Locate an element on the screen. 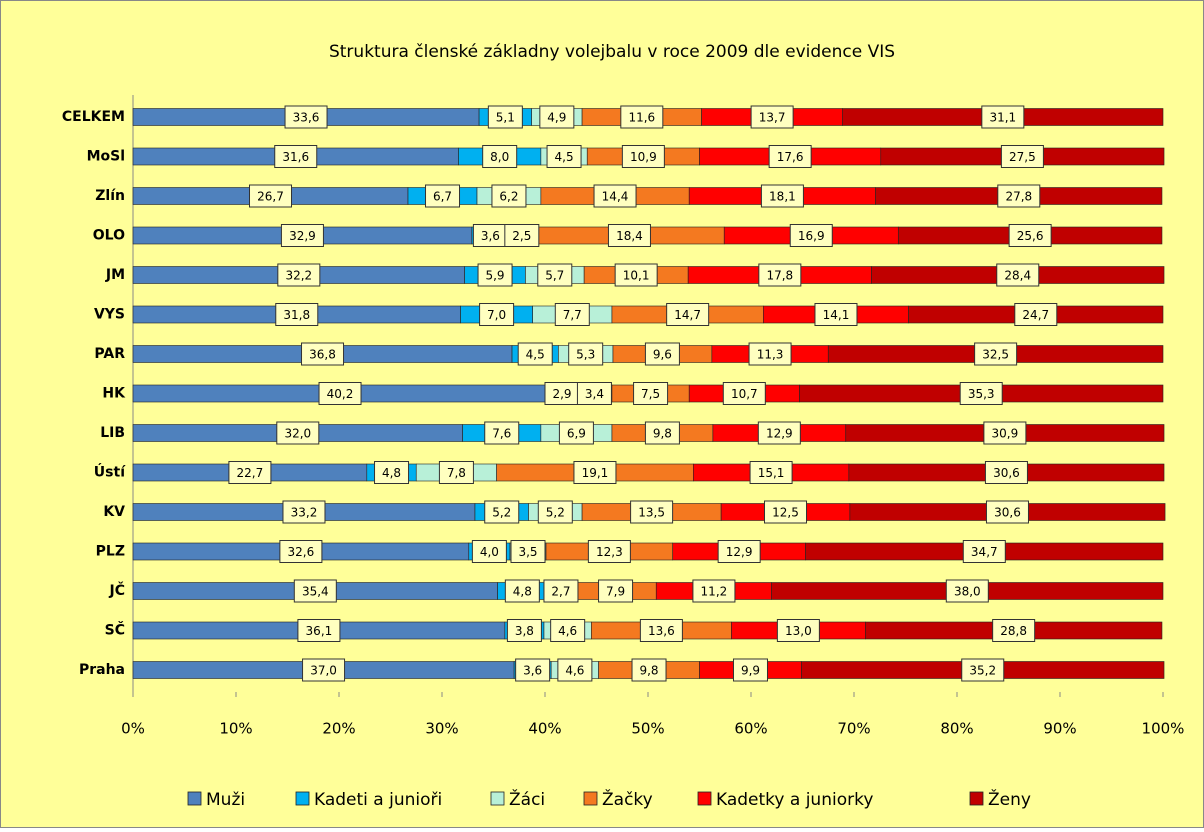  data-label: 32,6 is located at coordinates (301, 552).